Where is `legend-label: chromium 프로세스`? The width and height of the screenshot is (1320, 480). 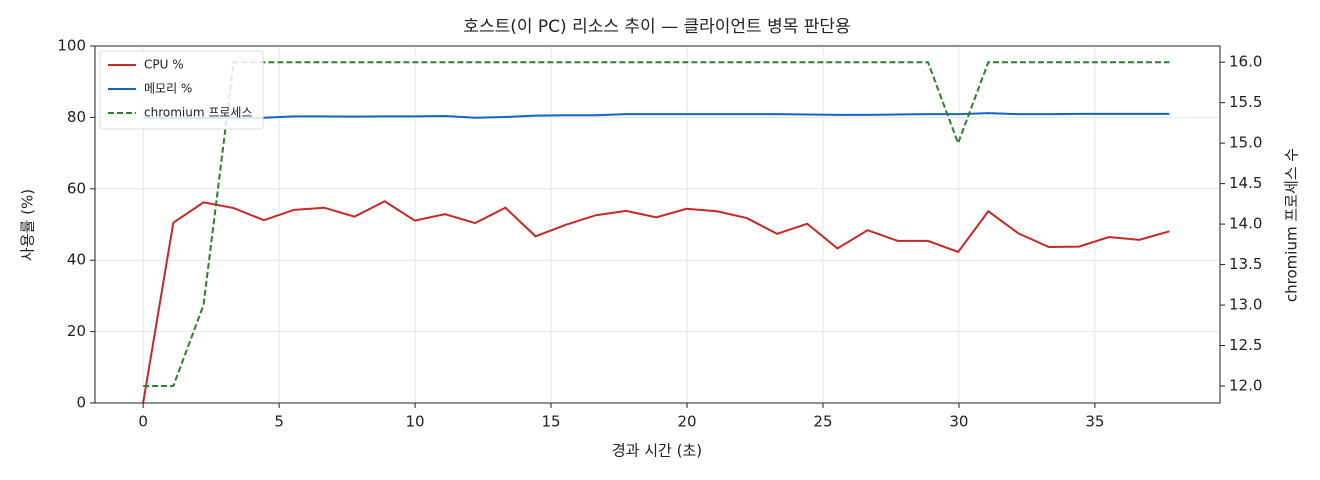 legend-label: chromium 프로세스 is located at coordinates (198, 113).